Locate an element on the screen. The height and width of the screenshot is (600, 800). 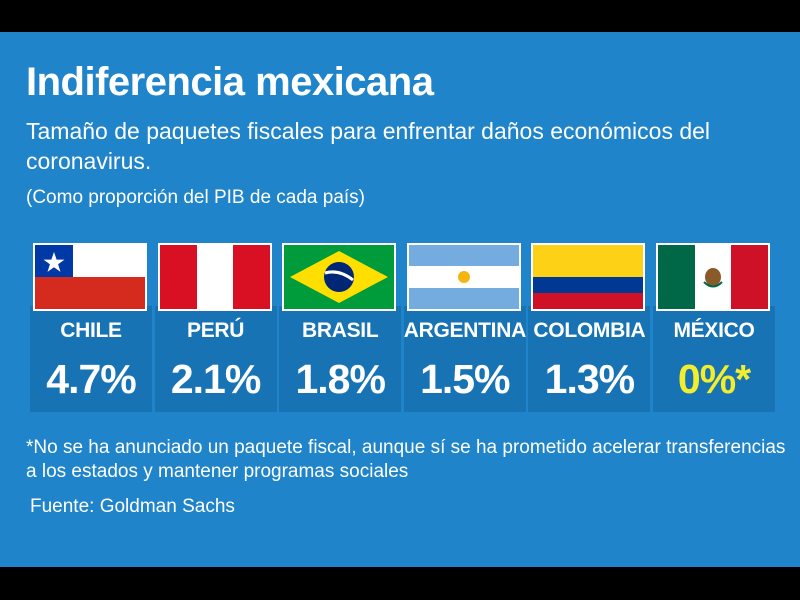
country-label: ARGENTINA is located at coordinates (464, 330).